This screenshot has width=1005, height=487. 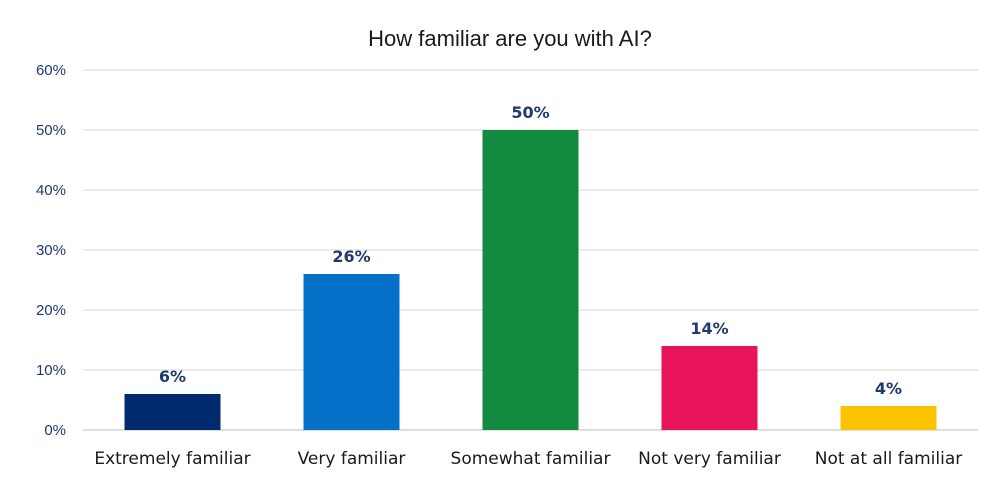 I want to click on data-label: 26%, so click(x=351, y=256).